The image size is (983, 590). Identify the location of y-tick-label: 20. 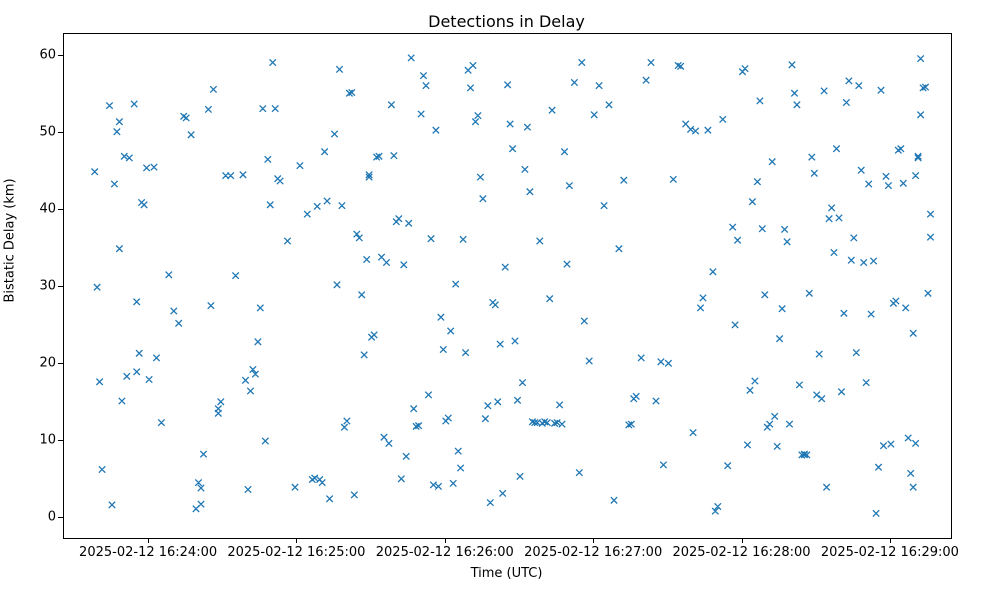
(47, 363).